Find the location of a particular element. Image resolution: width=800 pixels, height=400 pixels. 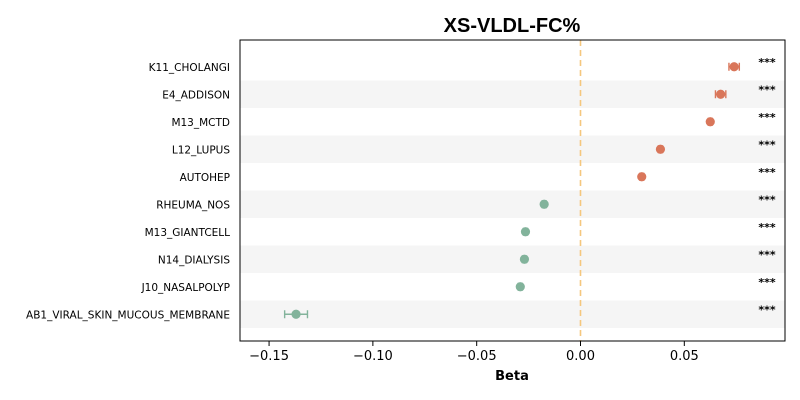

category-label: RHEUMA_NOS is located at coordinates (193, 205).